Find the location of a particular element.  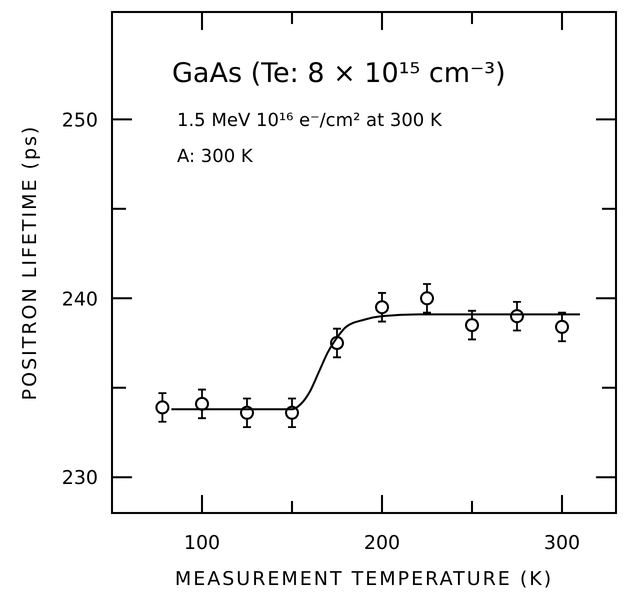

annotation: A: 300 K is located at coordinates (215, 156).